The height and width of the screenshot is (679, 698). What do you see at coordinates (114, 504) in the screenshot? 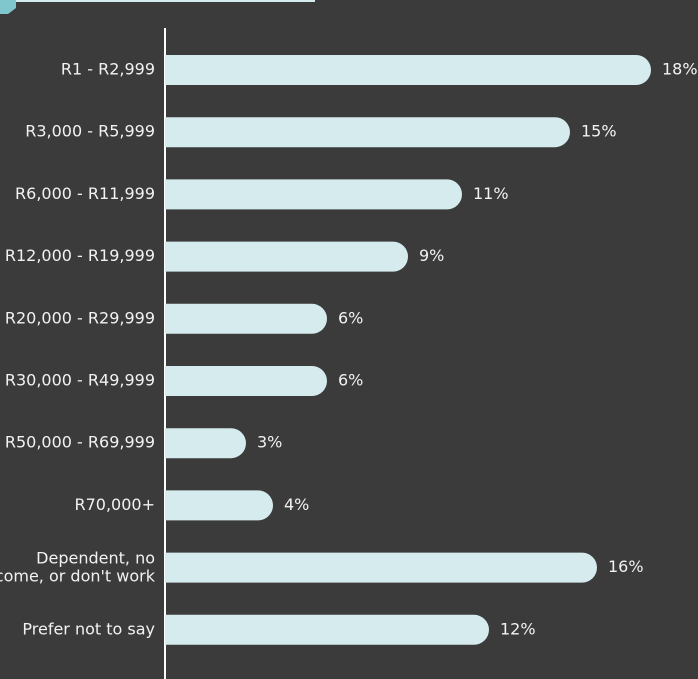
I see `category-label: R70,000+` at bounding box center [114, 504].